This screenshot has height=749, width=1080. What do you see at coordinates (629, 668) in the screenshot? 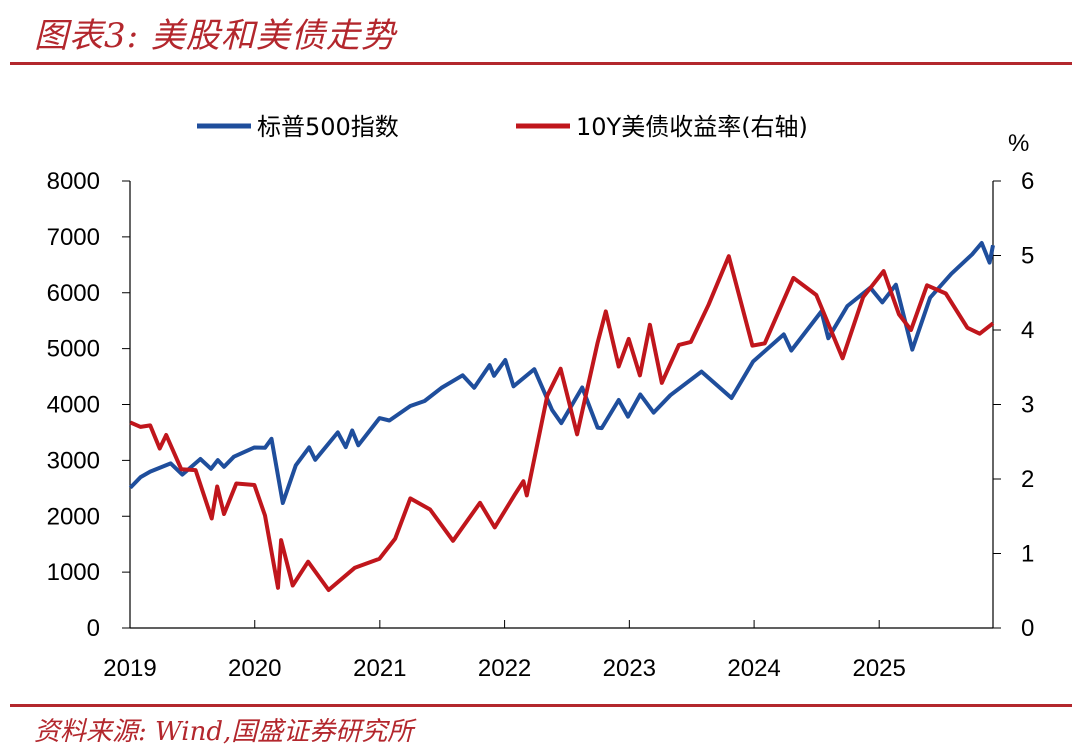
I see `x-tick-label: 2023` at bounding box center [629, 668].